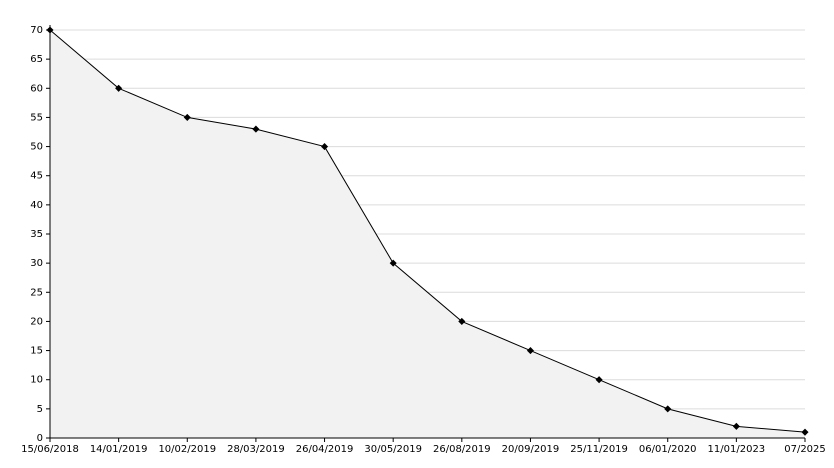  What do you see at coordinates (40, 438) in the screenshot?
I see `y-tick-label: 0` at bounding box center [40, 438].